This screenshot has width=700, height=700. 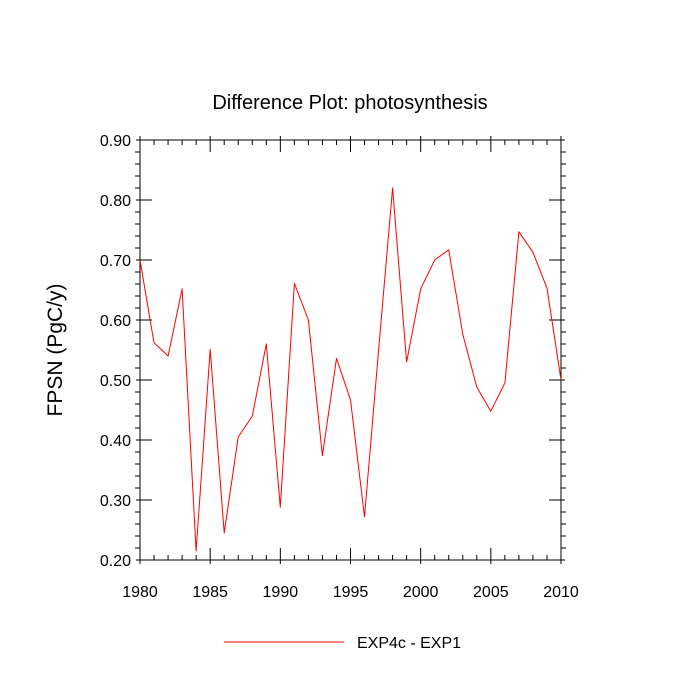 What do you see at coordinates (140, 592) in the screenshot?
I see `x-tick-label: 1980` at bounding box center [140, 592].